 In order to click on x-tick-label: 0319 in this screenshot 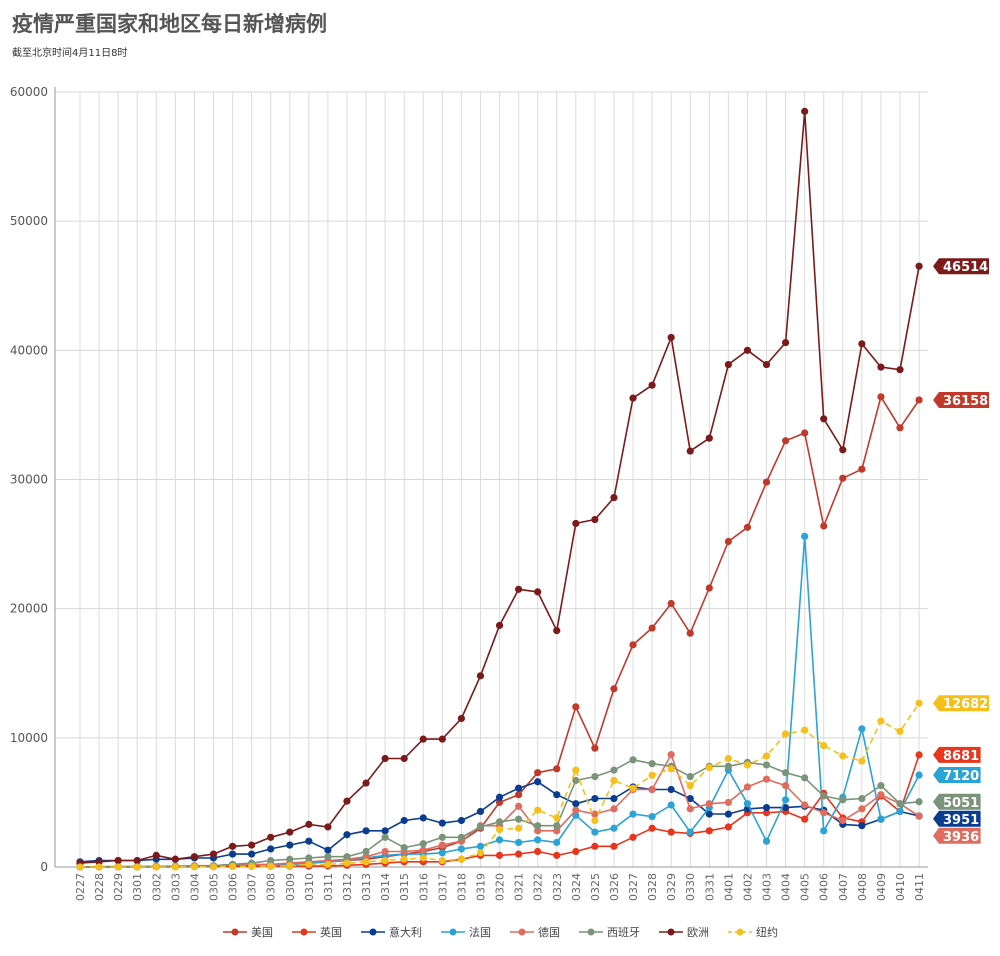, I will do `click(480, 887)`.